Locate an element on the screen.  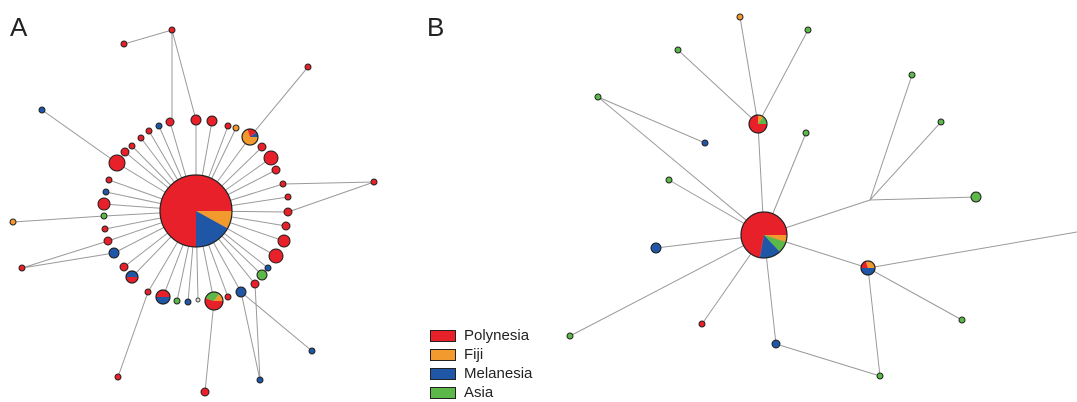
panel-label-b: B is located at coordinates (436, 27).